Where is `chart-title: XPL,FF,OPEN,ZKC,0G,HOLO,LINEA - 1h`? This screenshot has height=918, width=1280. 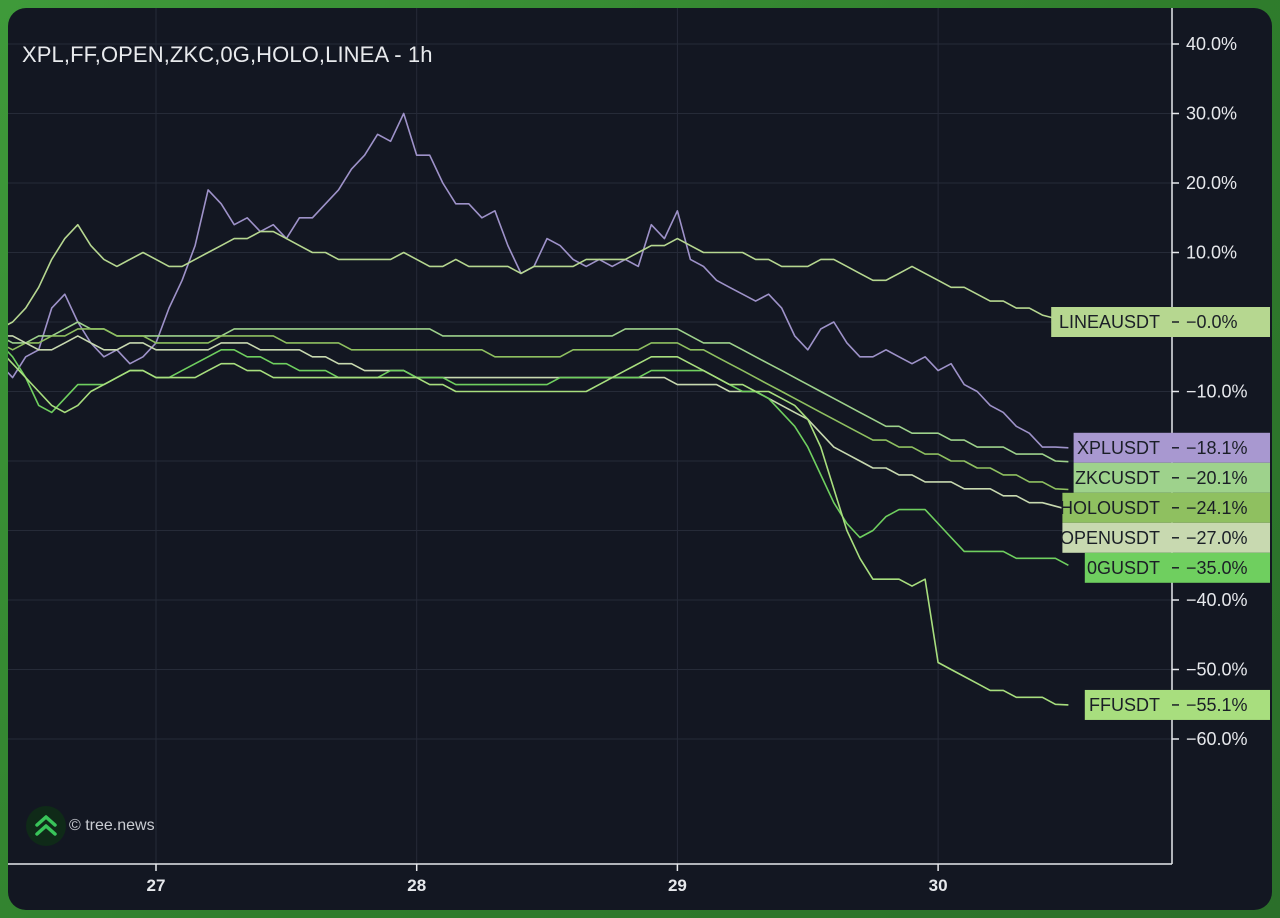 chart-title: XPL,FF,OPEN,ZKC,0G,HOLO,LINEA - 1h is located at coordinates (227, 54).